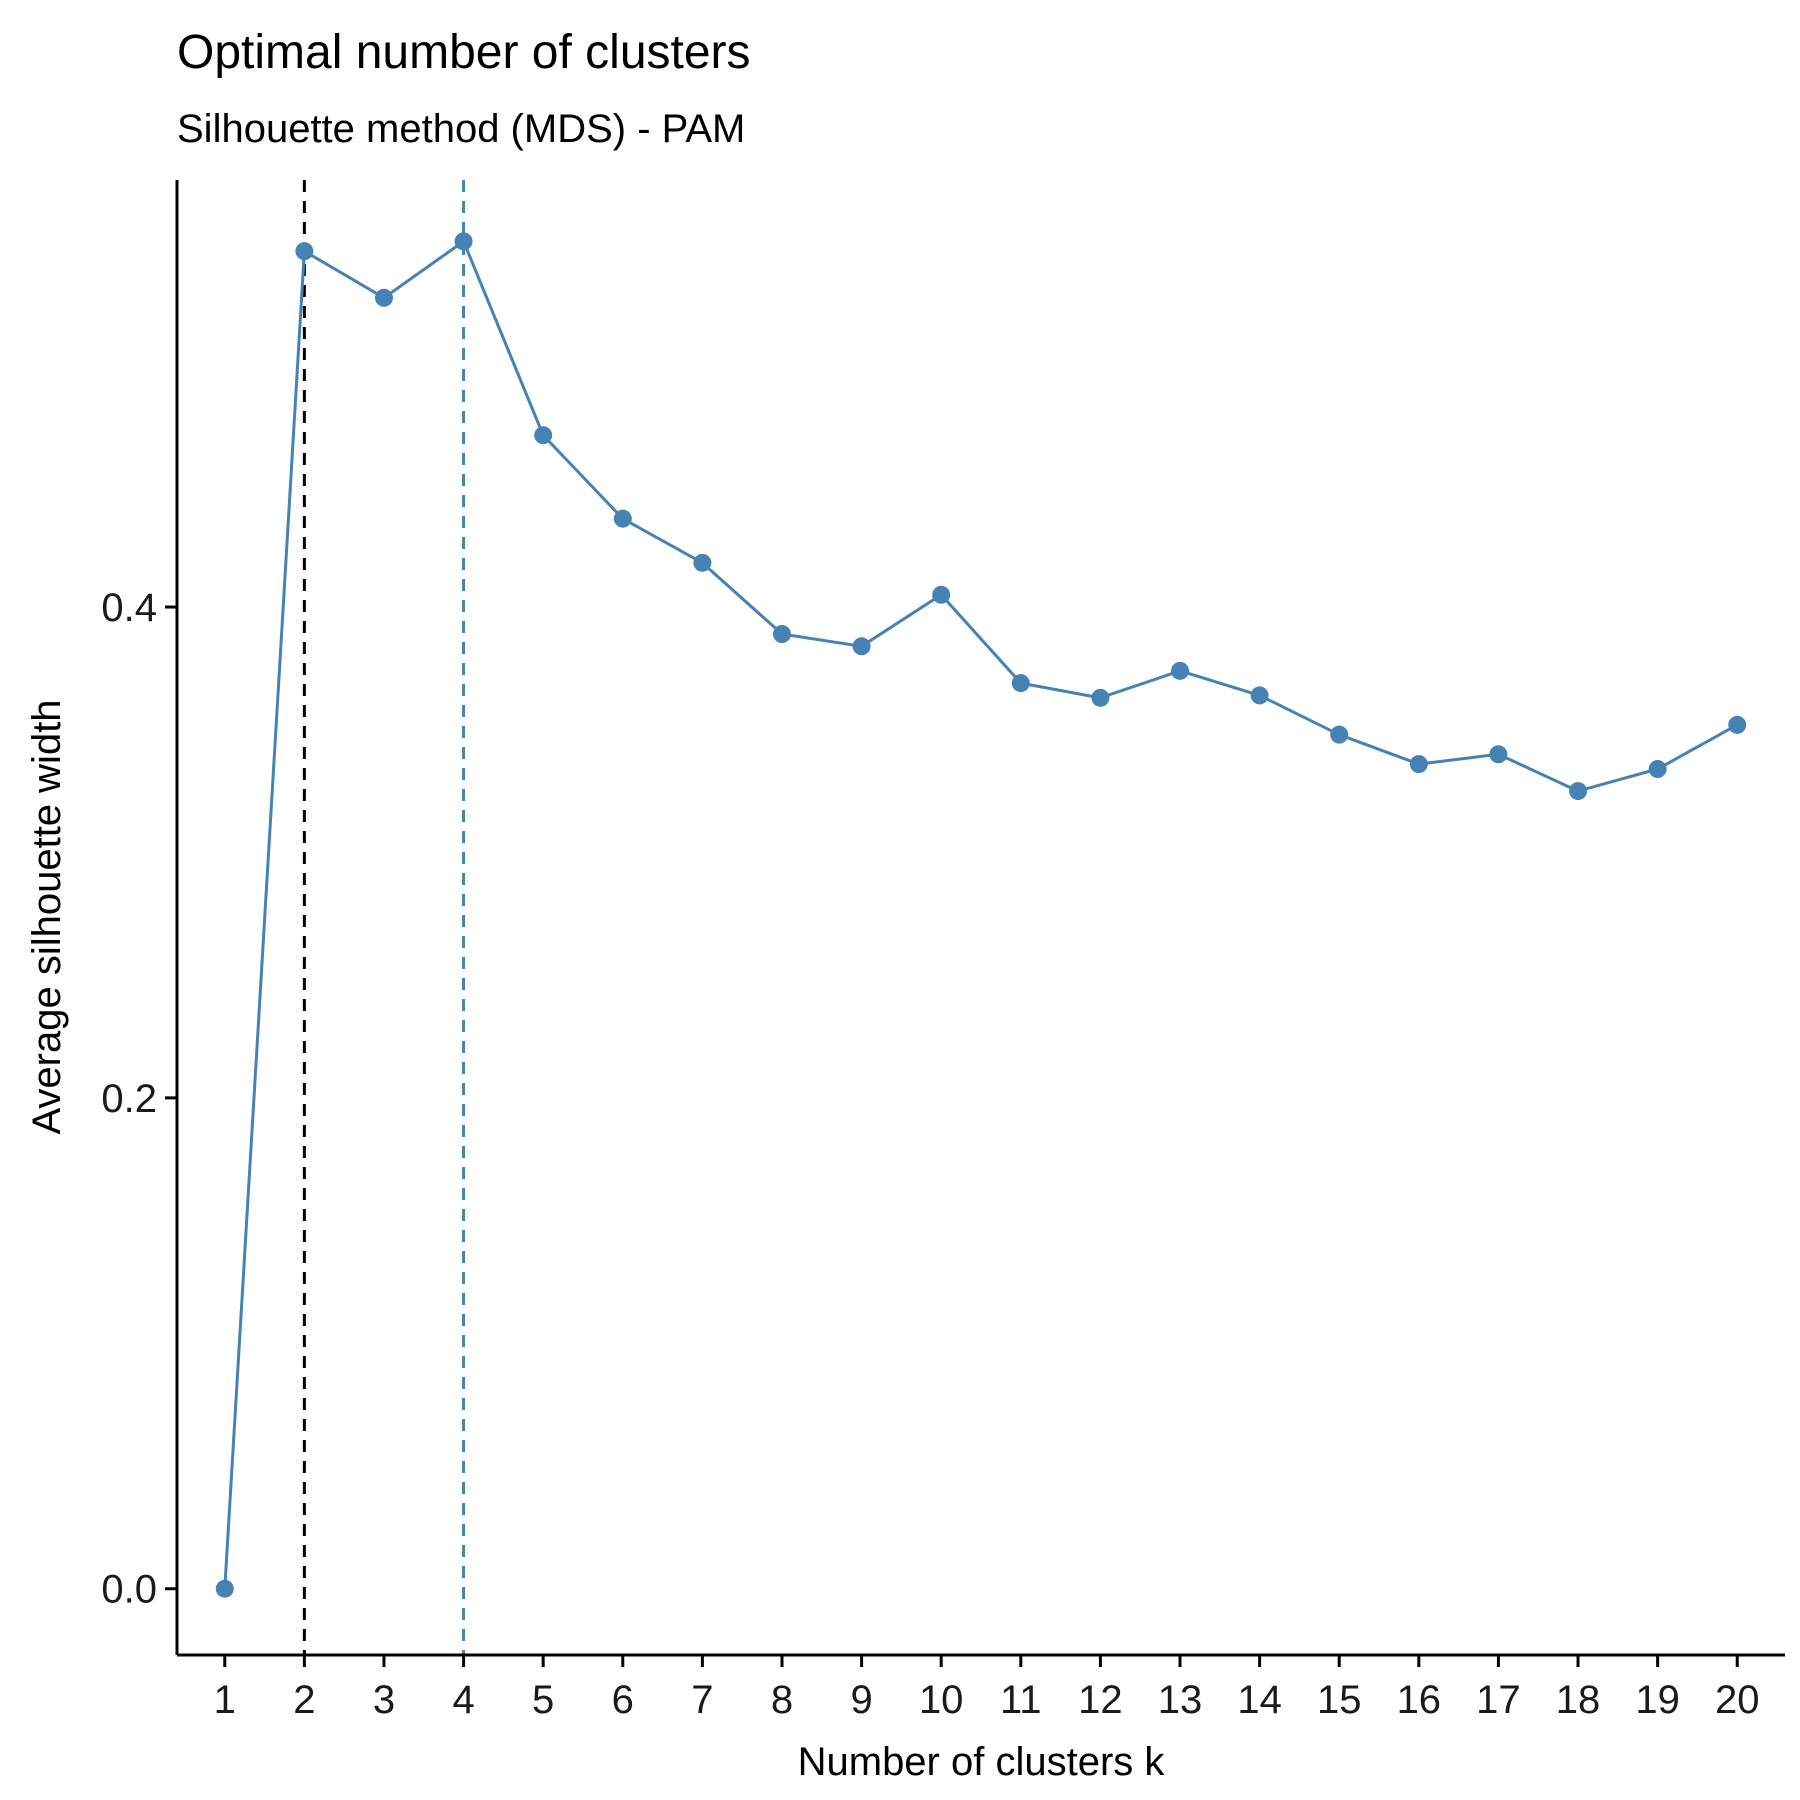 The height and width of the screenshot is (1800, 1800). I want to click on data-point-k14, so click(1259, 695).